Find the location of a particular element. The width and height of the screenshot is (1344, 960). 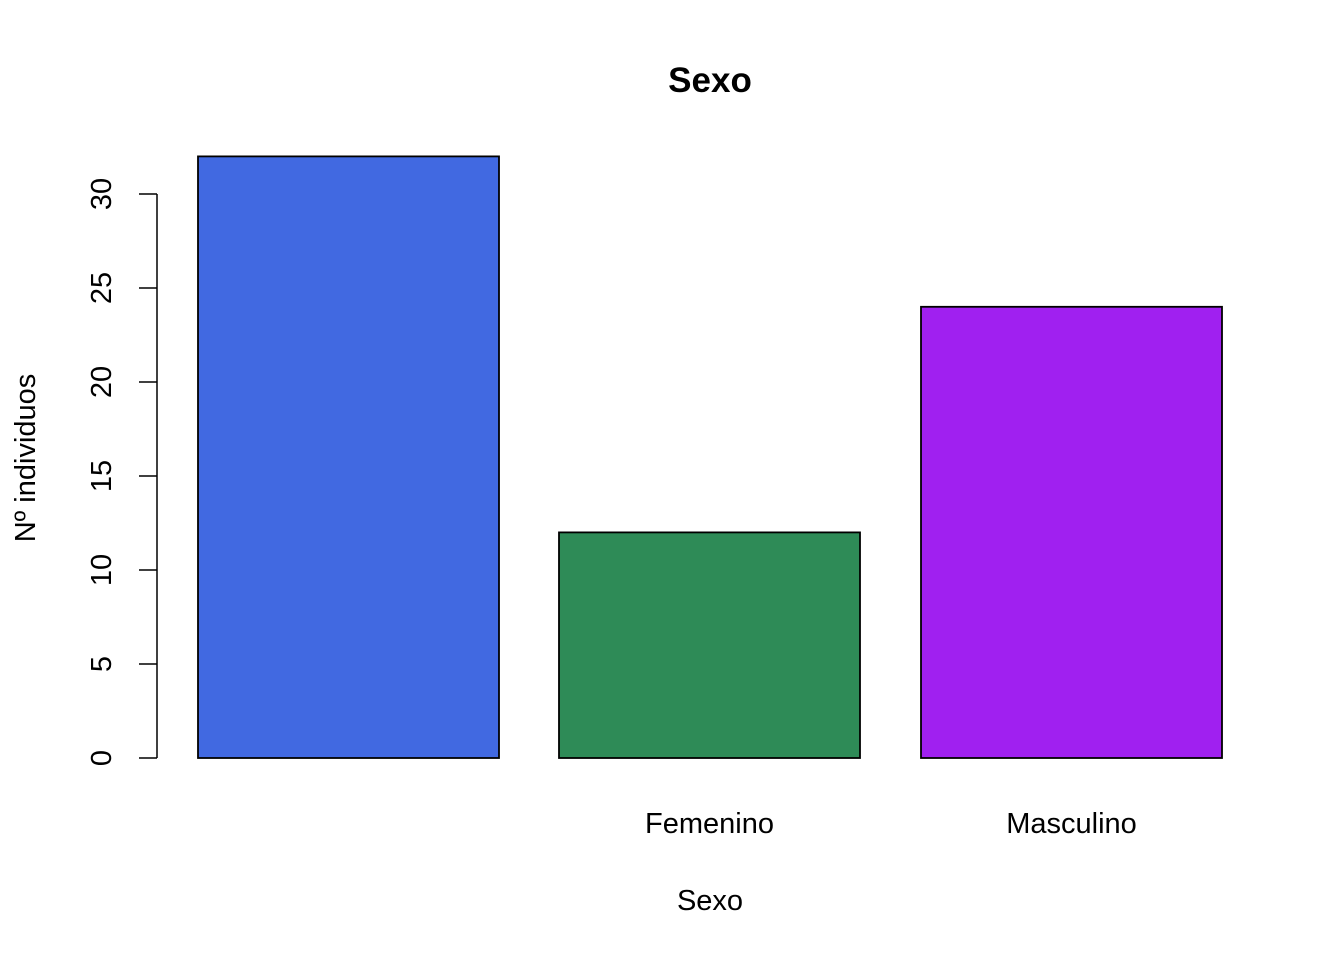

y-tick-label: 10 is located at coordinates (102, 570).